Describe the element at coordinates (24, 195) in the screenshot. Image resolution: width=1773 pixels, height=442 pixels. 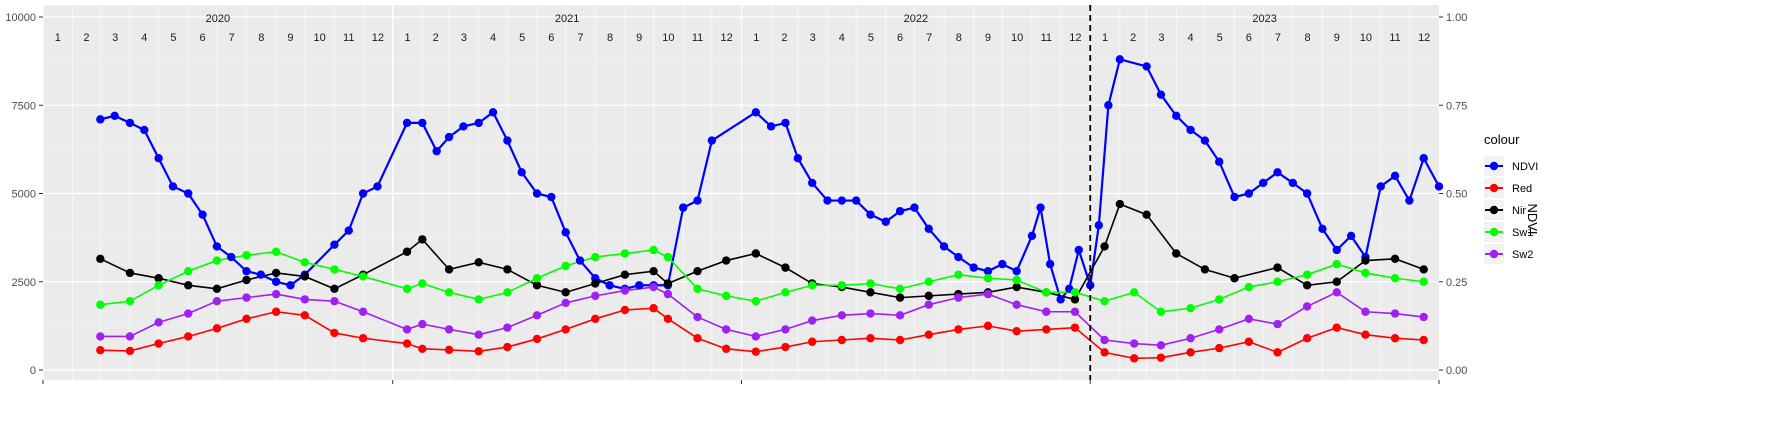
I see `left-axis-tick-label: 5000` at that location.